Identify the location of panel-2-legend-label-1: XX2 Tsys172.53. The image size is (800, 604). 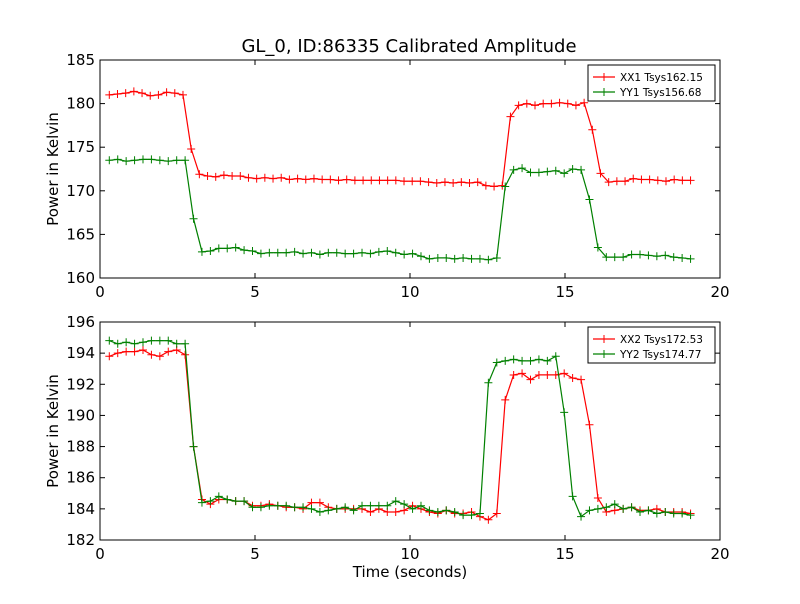
(661, 340).